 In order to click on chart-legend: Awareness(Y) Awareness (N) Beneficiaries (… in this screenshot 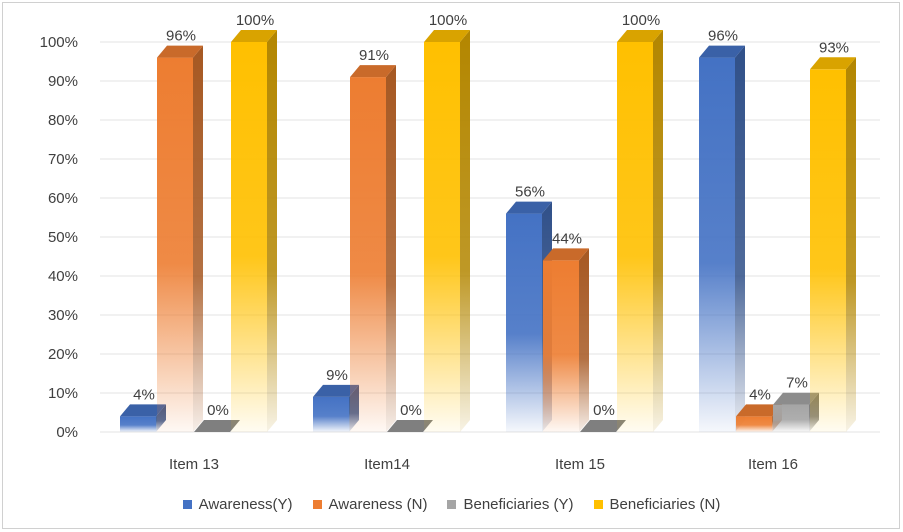, I will do `click(451, 504)`.